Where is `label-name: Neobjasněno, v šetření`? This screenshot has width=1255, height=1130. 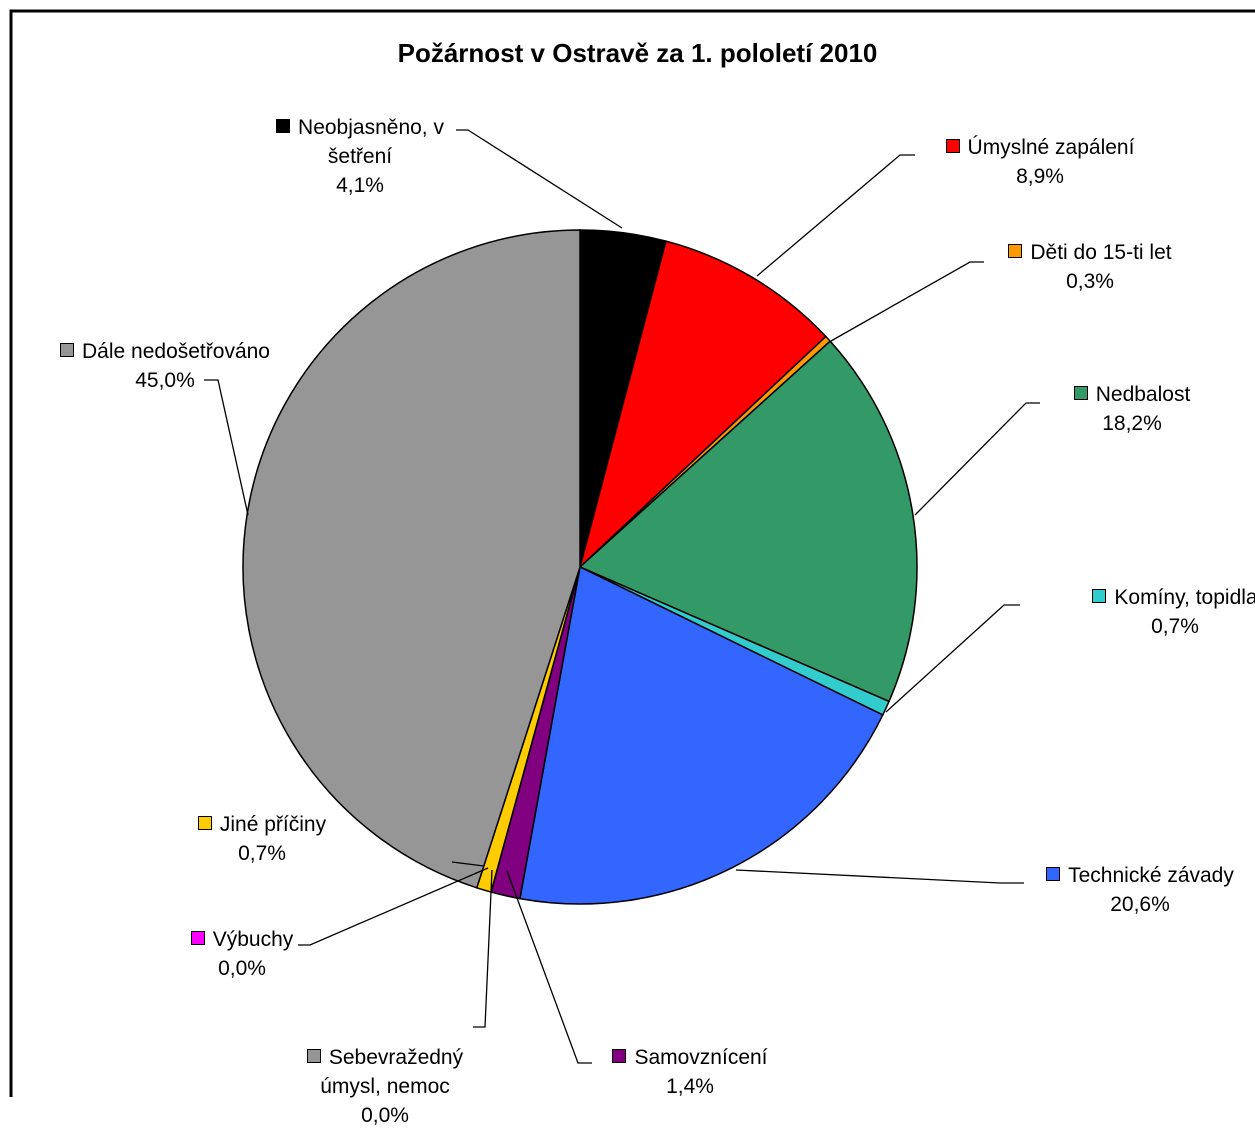
label-name: Neobjasněno, v šetření is located at coordinates (360, 142).